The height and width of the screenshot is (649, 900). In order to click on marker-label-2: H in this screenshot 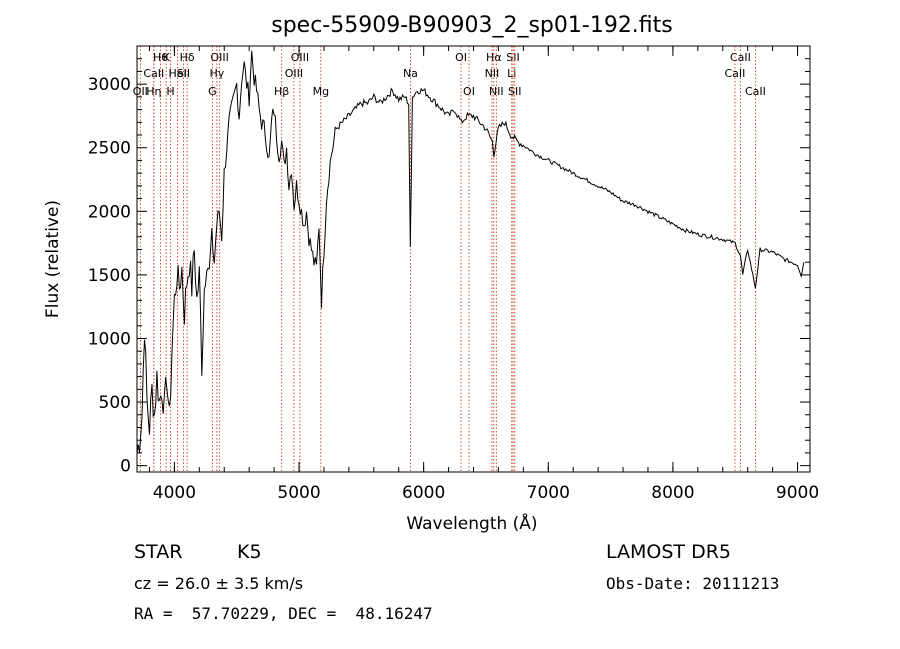, I will do `click(170, 91)`.